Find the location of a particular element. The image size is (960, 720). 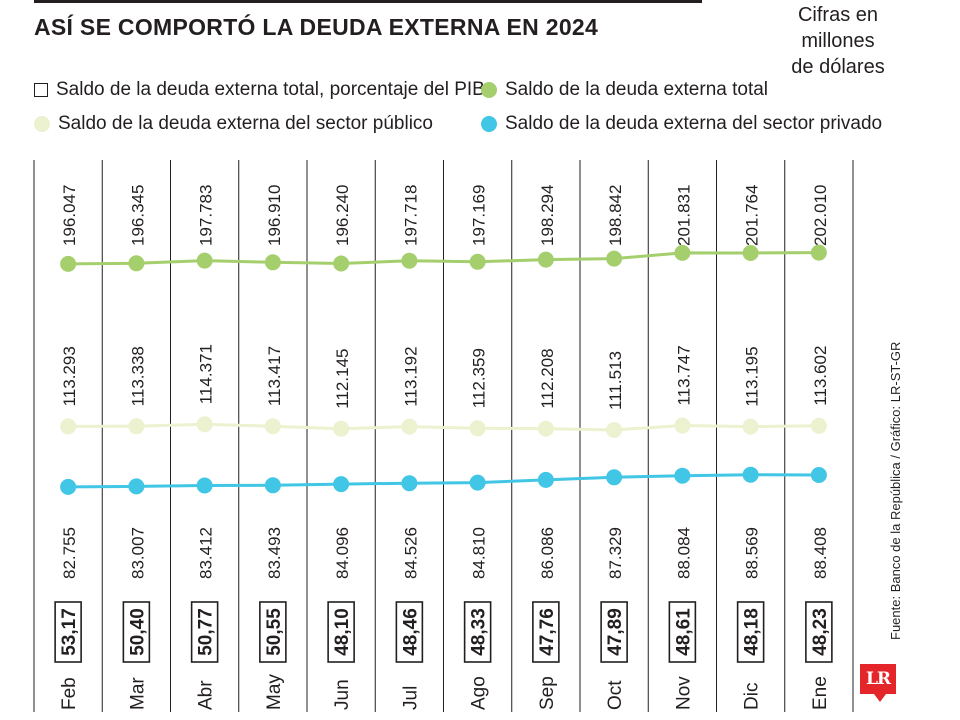

value-label-publico: 113.747 is located at coordinates (683, 375).